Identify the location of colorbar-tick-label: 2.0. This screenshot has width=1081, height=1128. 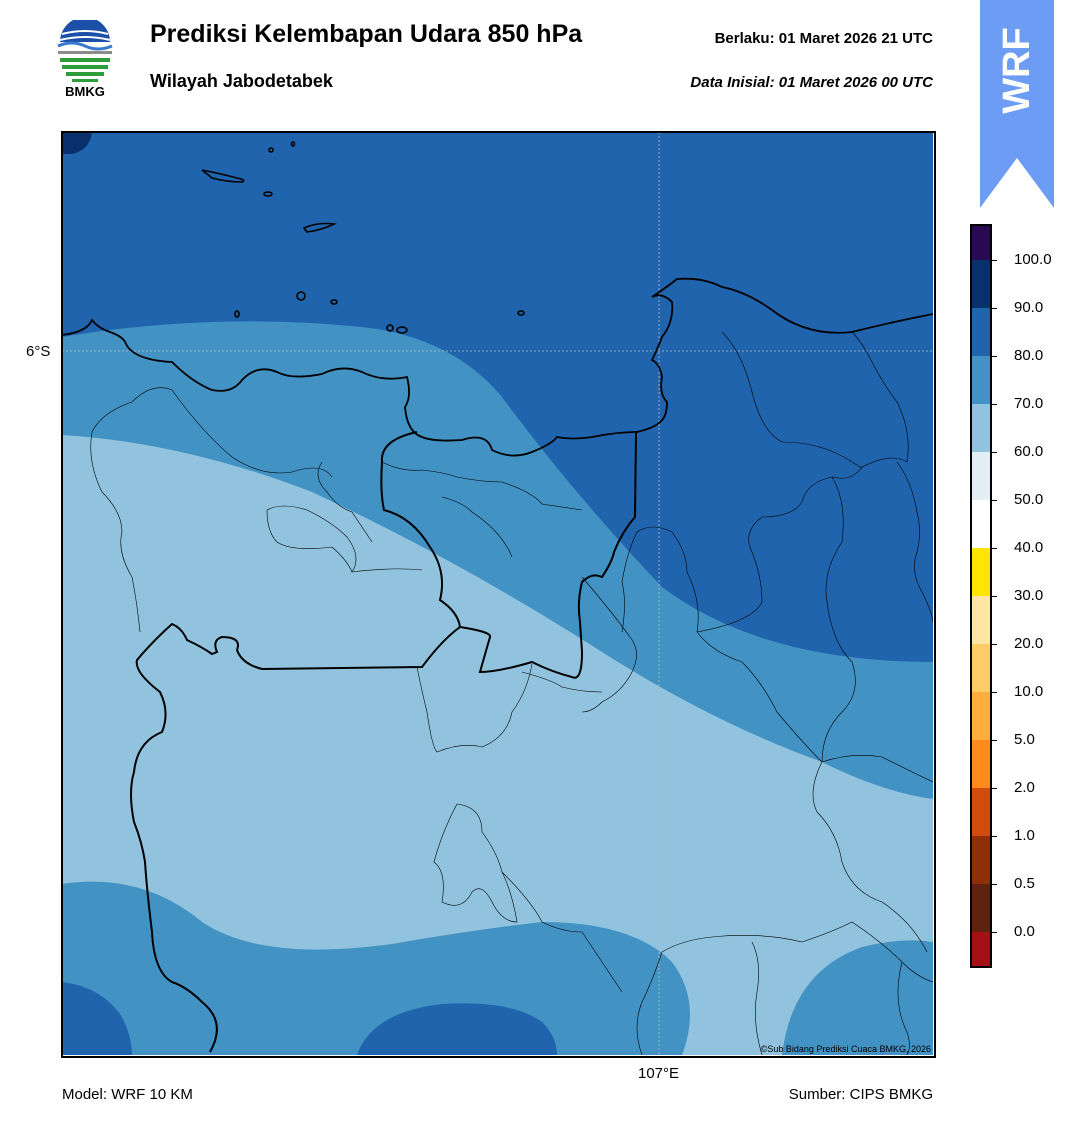
(1024, 787).